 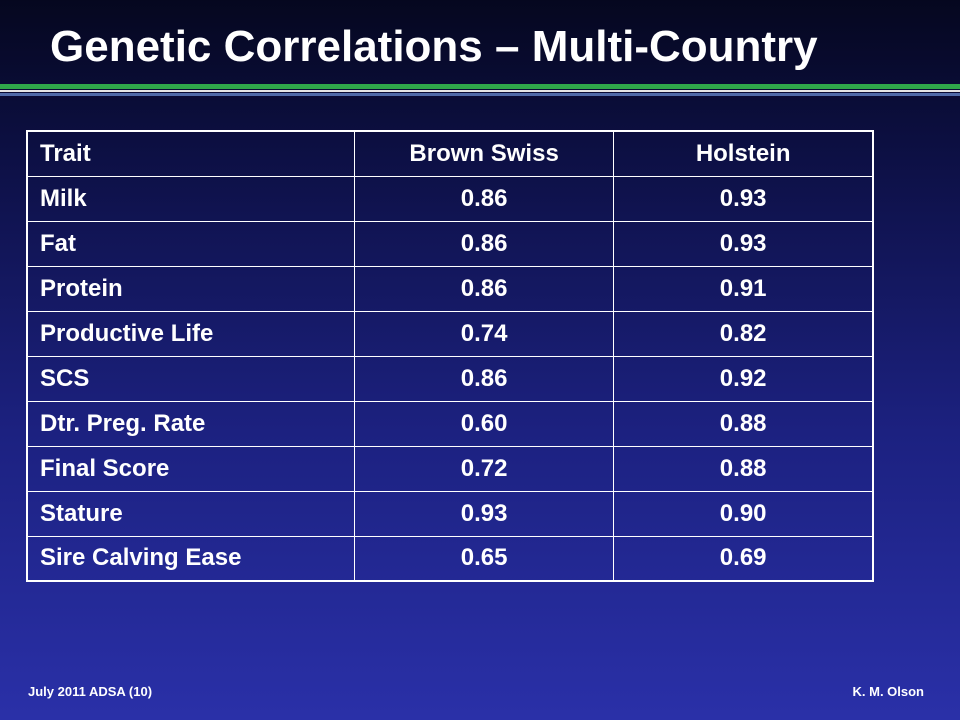 I want to click on table-row: Final Score 0.72 0.88, so click(x=450, y=468).